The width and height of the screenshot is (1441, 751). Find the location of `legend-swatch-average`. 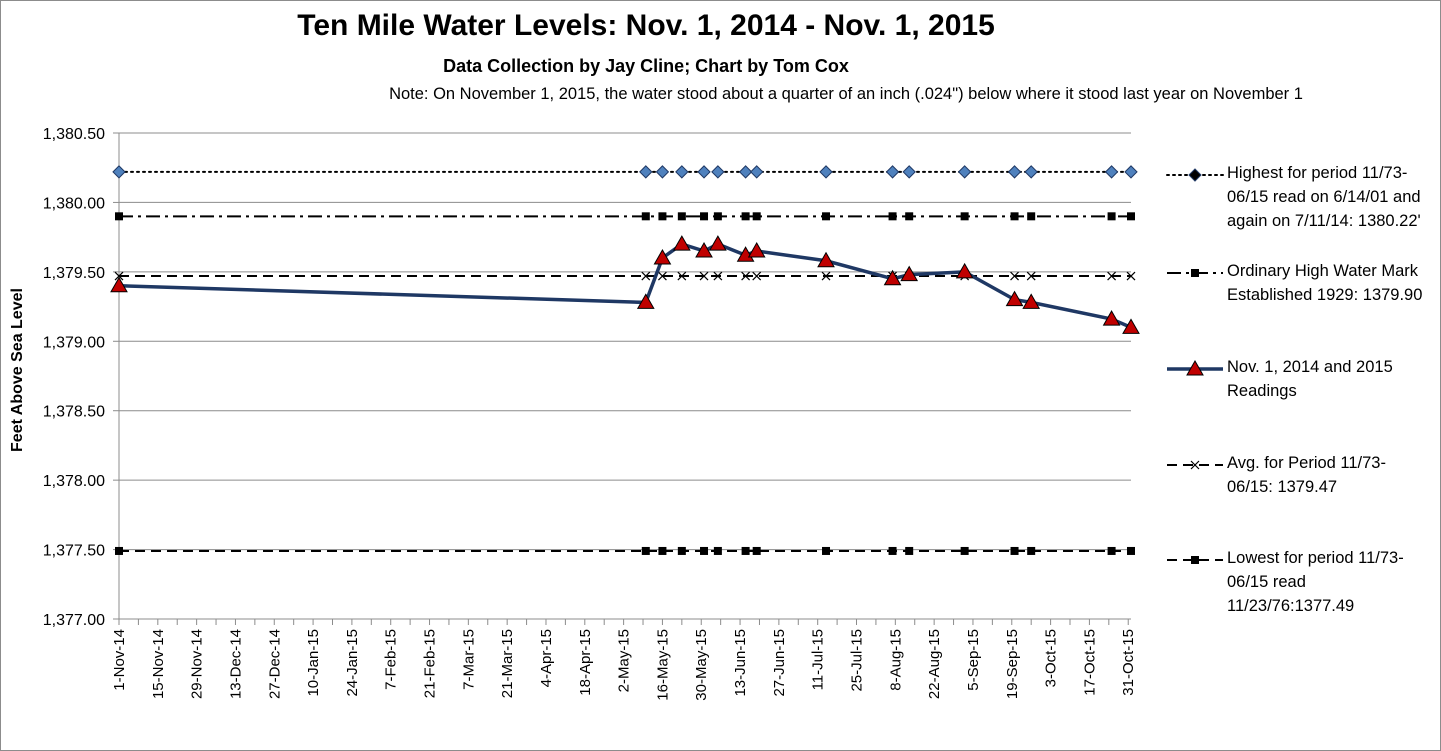

legend-swatch-average is located at coordinates (1195, 465).